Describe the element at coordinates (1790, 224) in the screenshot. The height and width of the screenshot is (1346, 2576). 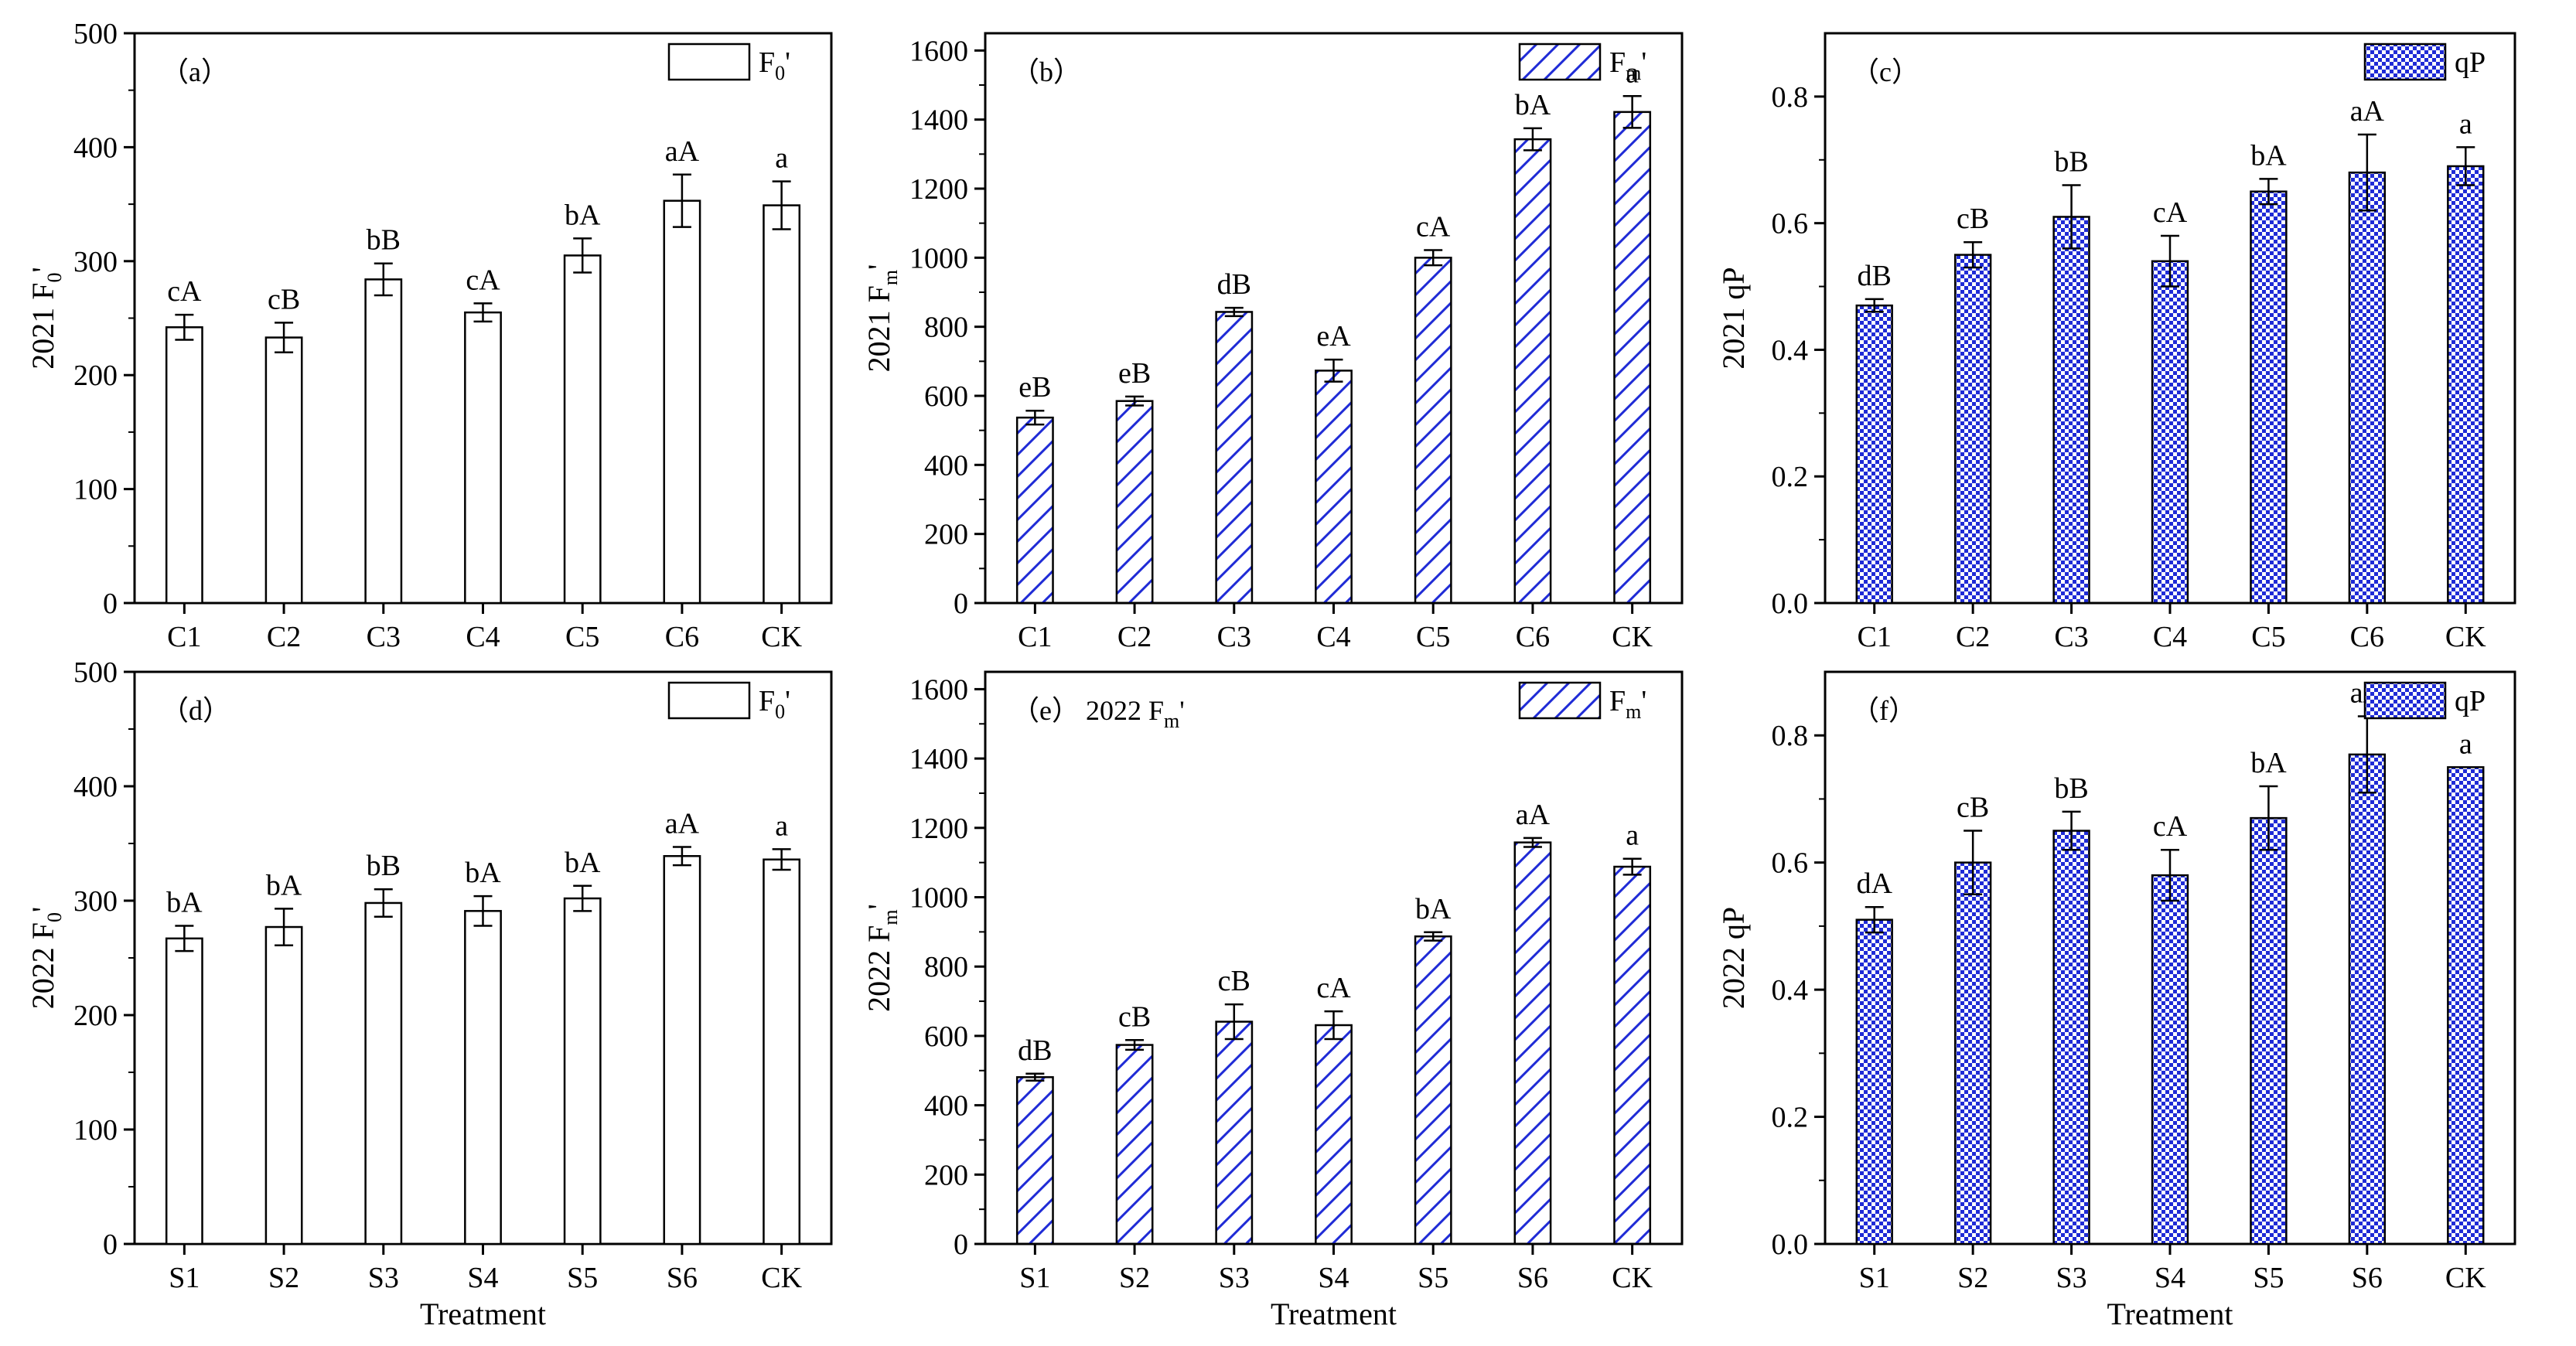
I see `y-tick-label: 0.6` at that location.